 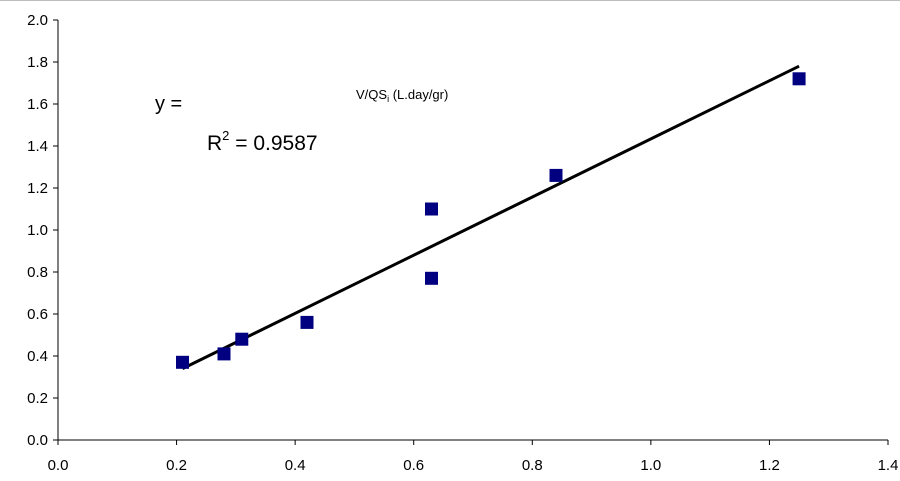 I want to click on y-tick-label: 1.0, so click(x=37, y=230).